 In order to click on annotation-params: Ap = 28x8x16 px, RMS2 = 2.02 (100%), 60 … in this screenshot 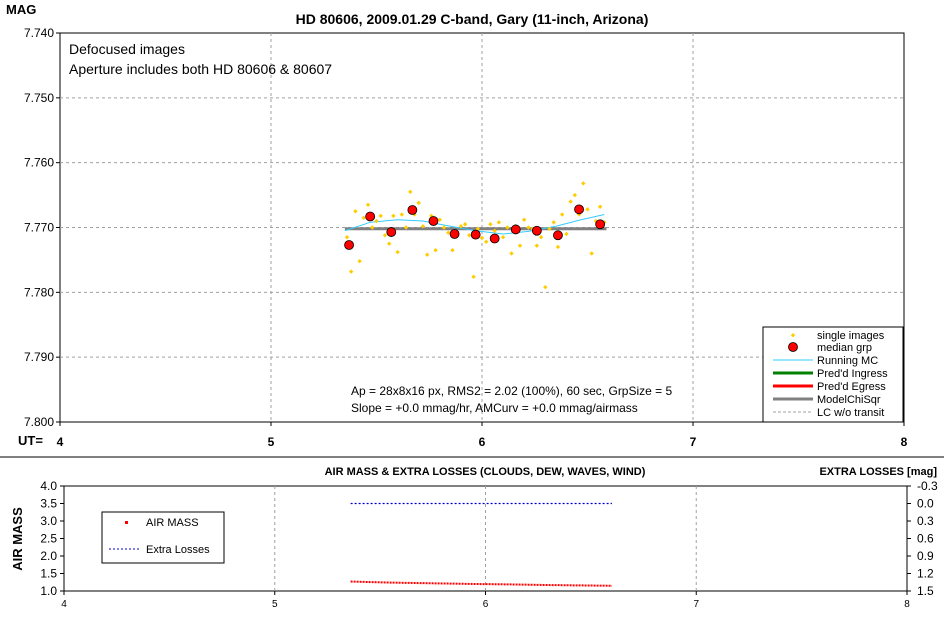, I will do `click(512, 391)`.